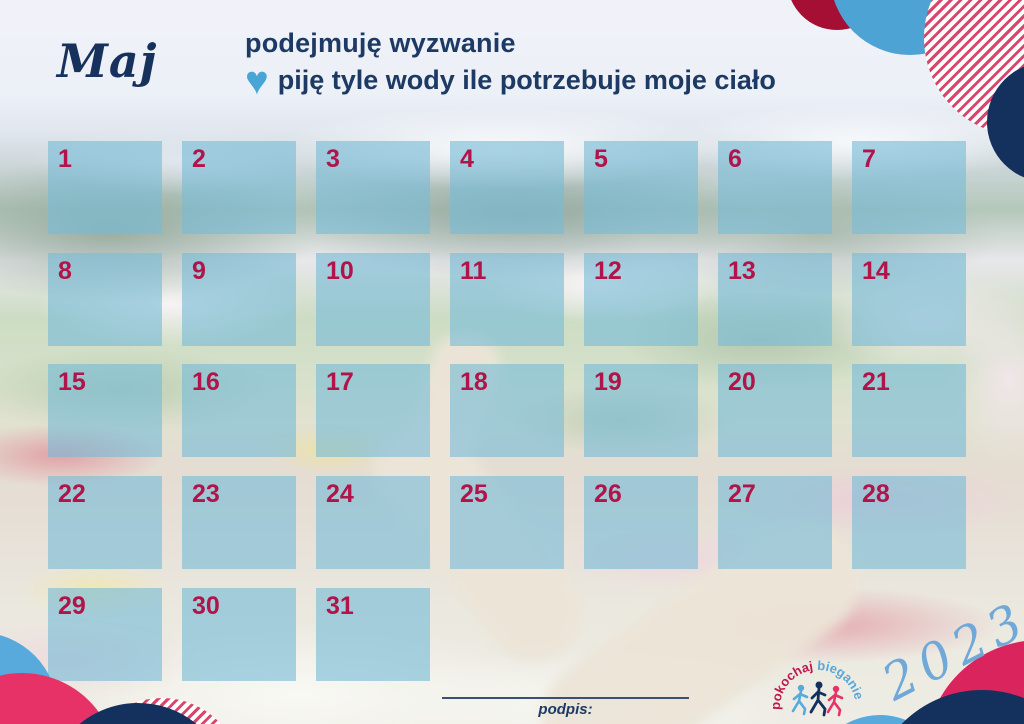  I want to click on day-number: 1, so click(65, 159).